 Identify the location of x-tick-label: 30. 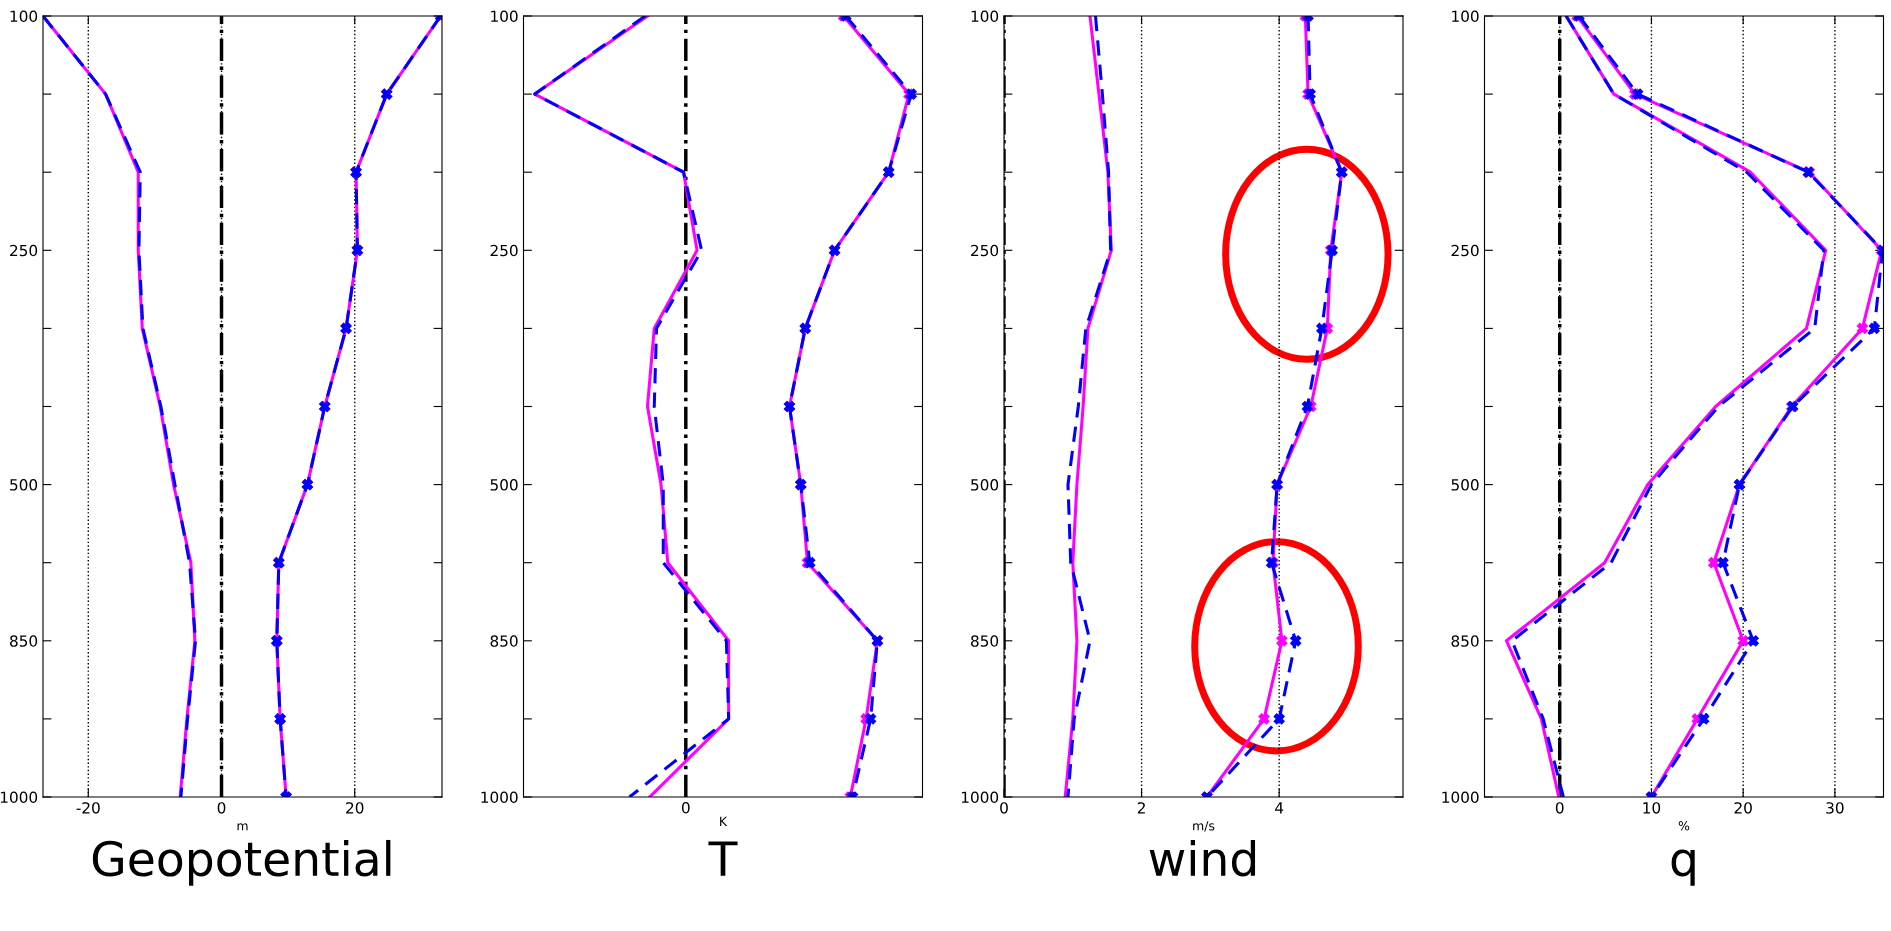
(1835, 808).